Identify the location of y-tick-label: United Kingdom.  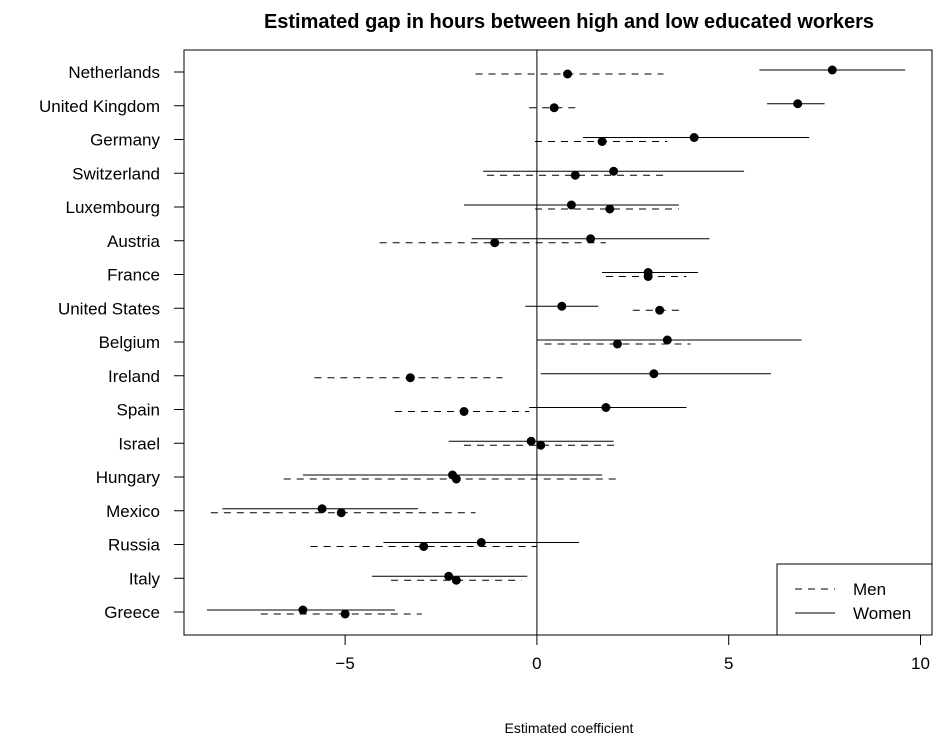
(99, 106).